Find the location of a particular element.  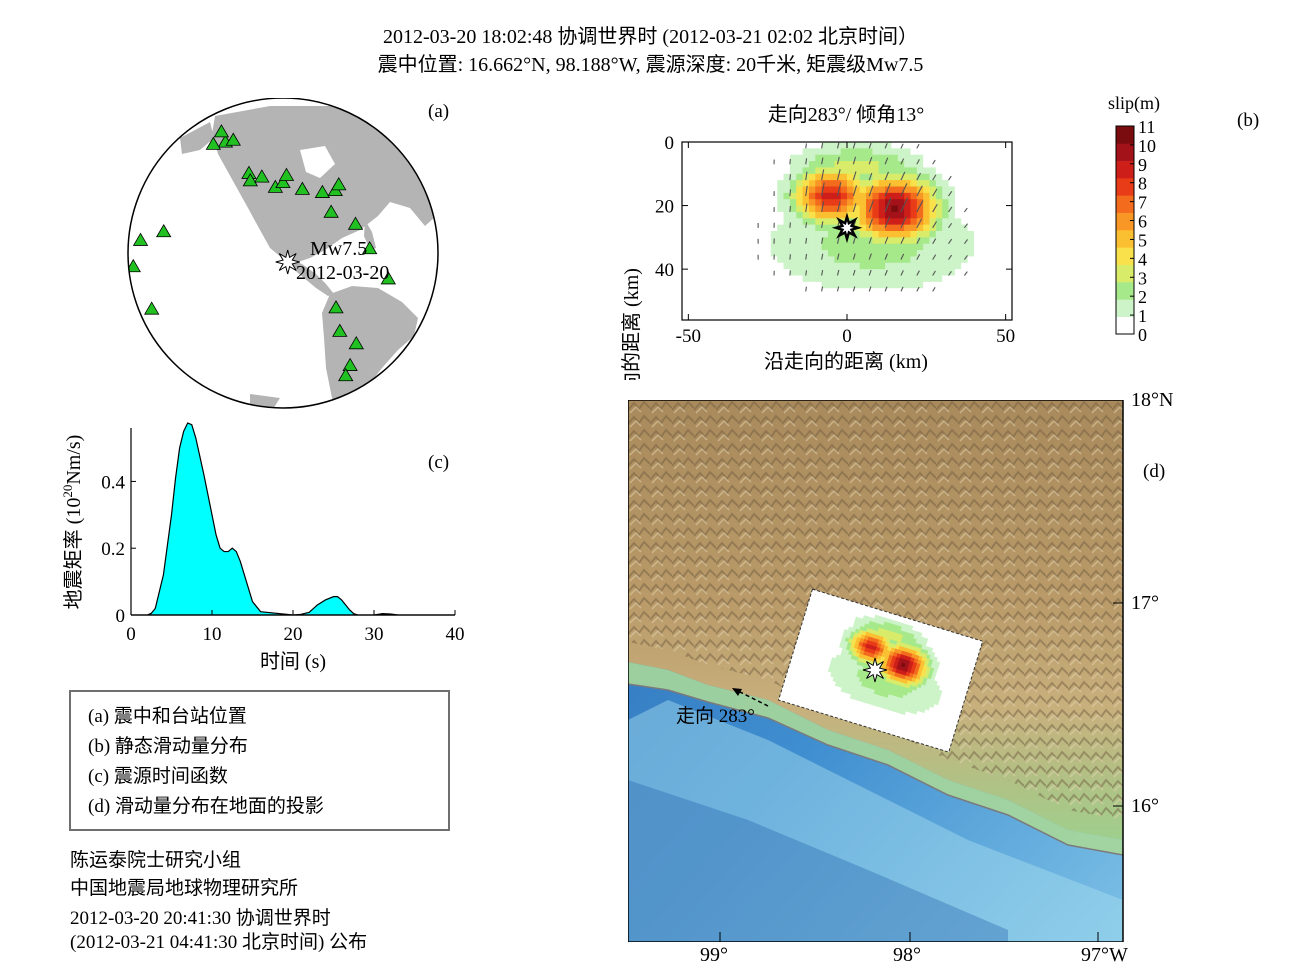

station-marker is located at coordinates (340, 330).